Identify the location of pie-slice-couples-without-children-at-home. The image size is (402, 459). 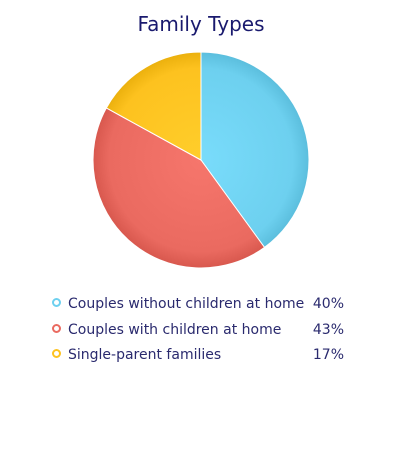
(255, 150).